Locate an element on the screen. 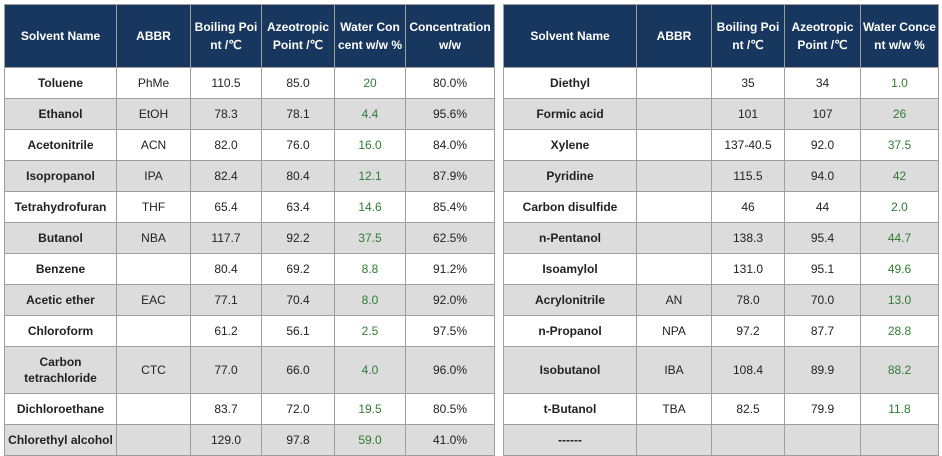 The height and width of the screenshot is (456, 942). table-row: Formic acid 101 107 26 is located at coordinates (721, 114).